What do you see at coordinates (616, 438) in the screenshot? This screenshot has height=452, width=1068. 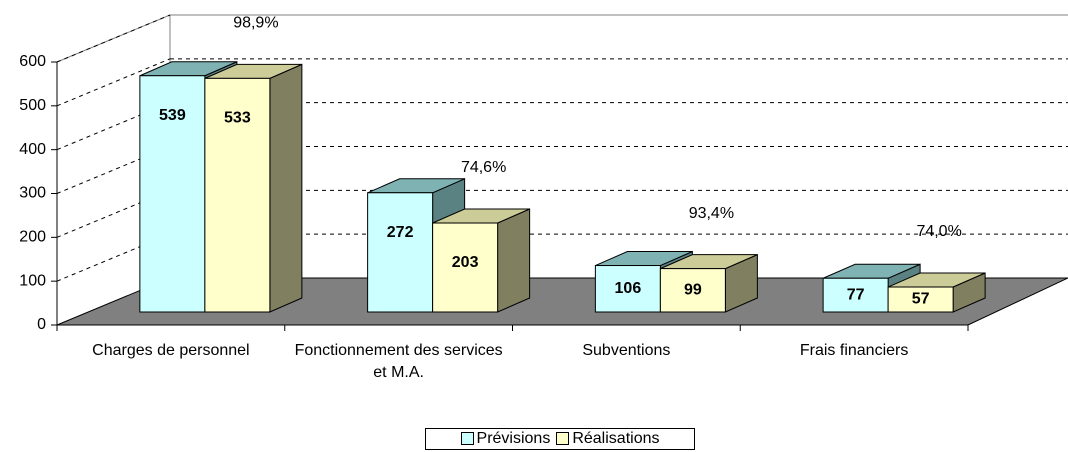 I see `legend-label: Réalisations` at bounding box center [616, 438].